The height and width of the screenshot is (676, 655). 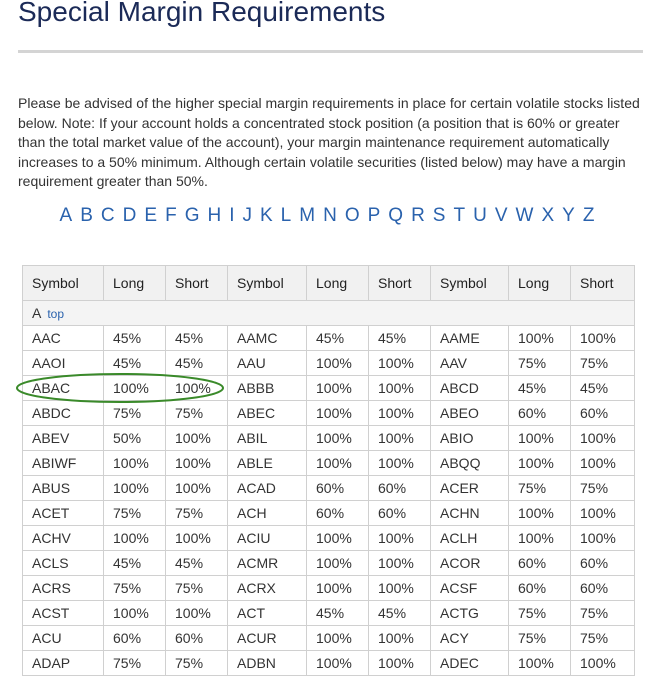 I want to click on letter-link: D, so click(x=129, y=215).